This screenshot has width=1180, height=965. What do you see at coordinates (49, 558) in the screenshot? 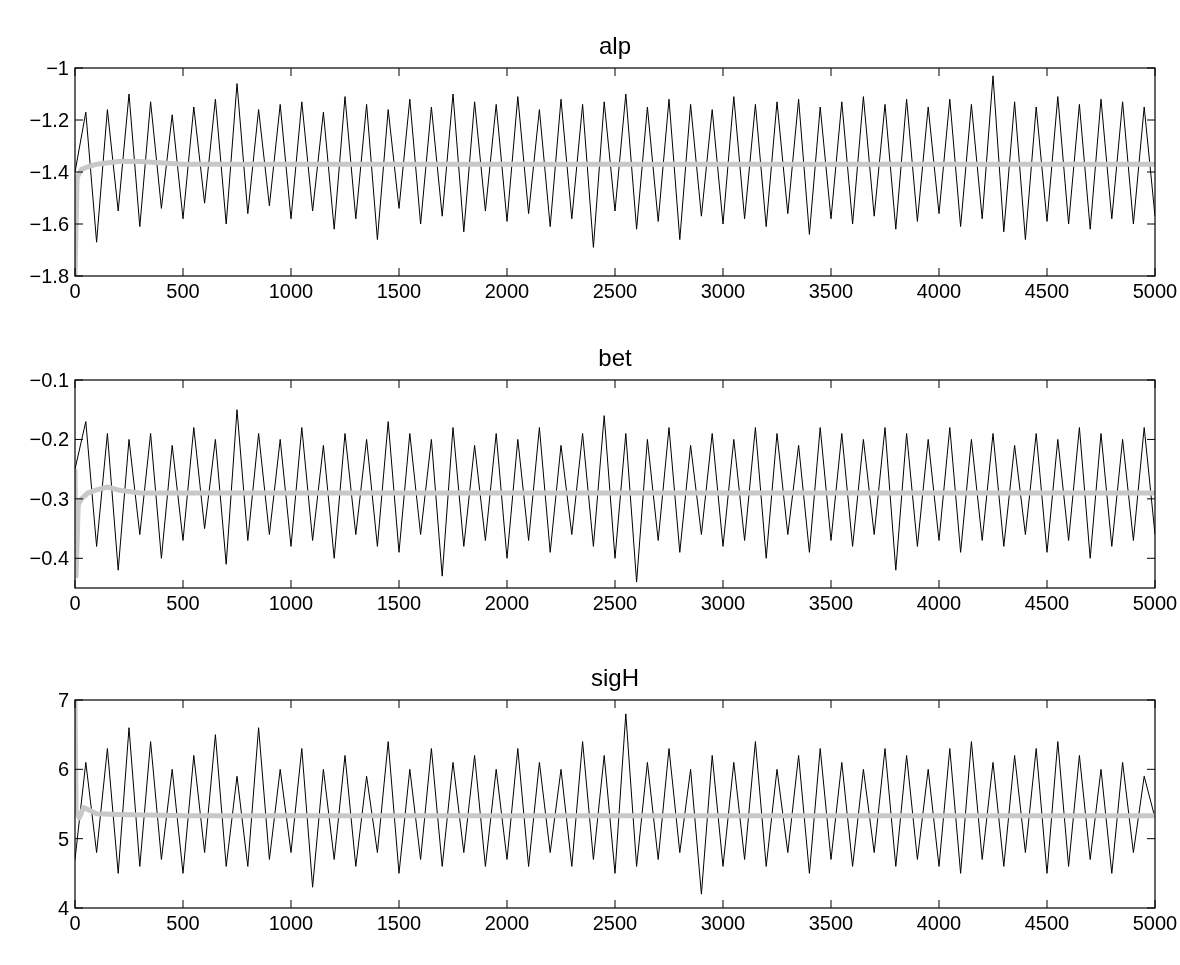
I see `y-tick-label: −0.4` at bounding box center [49, 558].